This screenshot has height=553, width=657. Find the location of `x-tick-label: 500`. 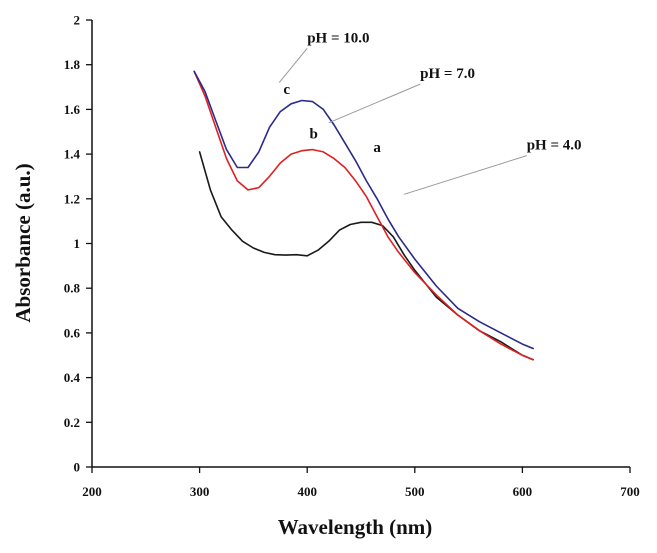

x-tick-label: 500 is located at coordinates (415, 491).